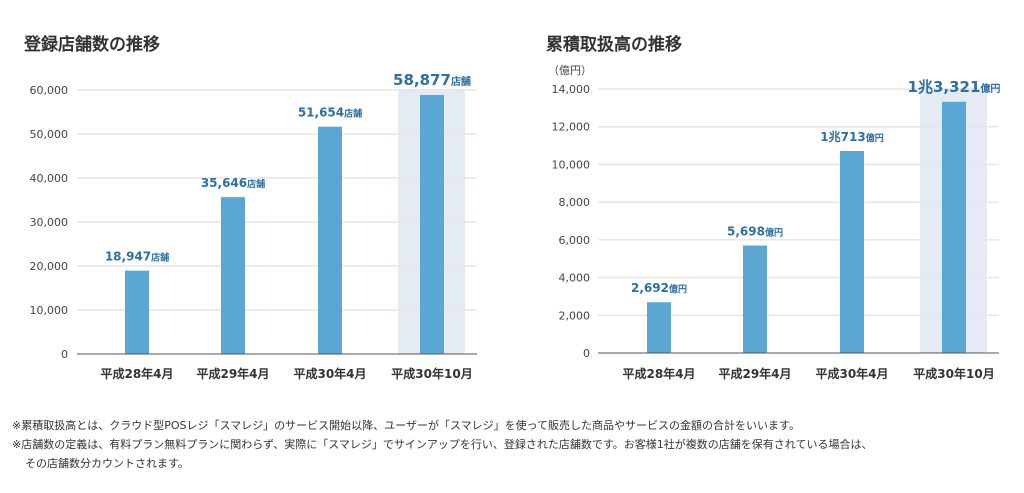 The image size is (1024, 493). Describe the element at coordinates (107, 463) in the screenshot. I see `footnote-store-count-cont: その店舗数分カウントされます。` at that location.